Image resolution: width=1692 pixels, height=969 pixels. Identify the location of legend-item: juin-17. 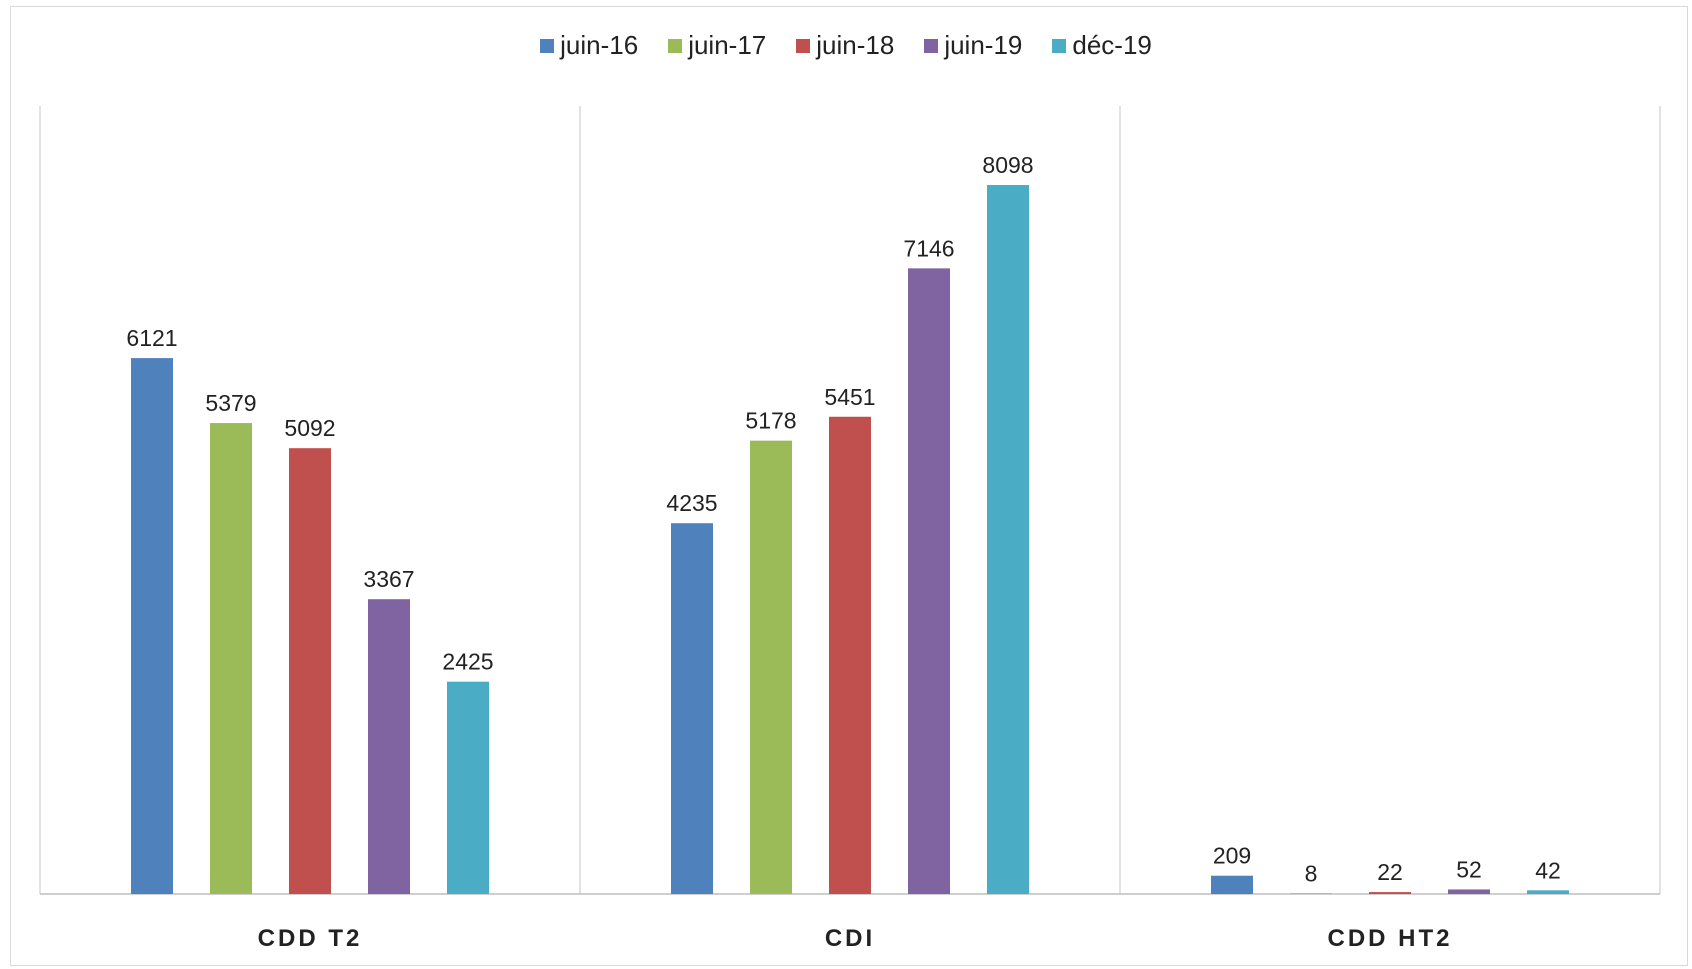
(717, 45).